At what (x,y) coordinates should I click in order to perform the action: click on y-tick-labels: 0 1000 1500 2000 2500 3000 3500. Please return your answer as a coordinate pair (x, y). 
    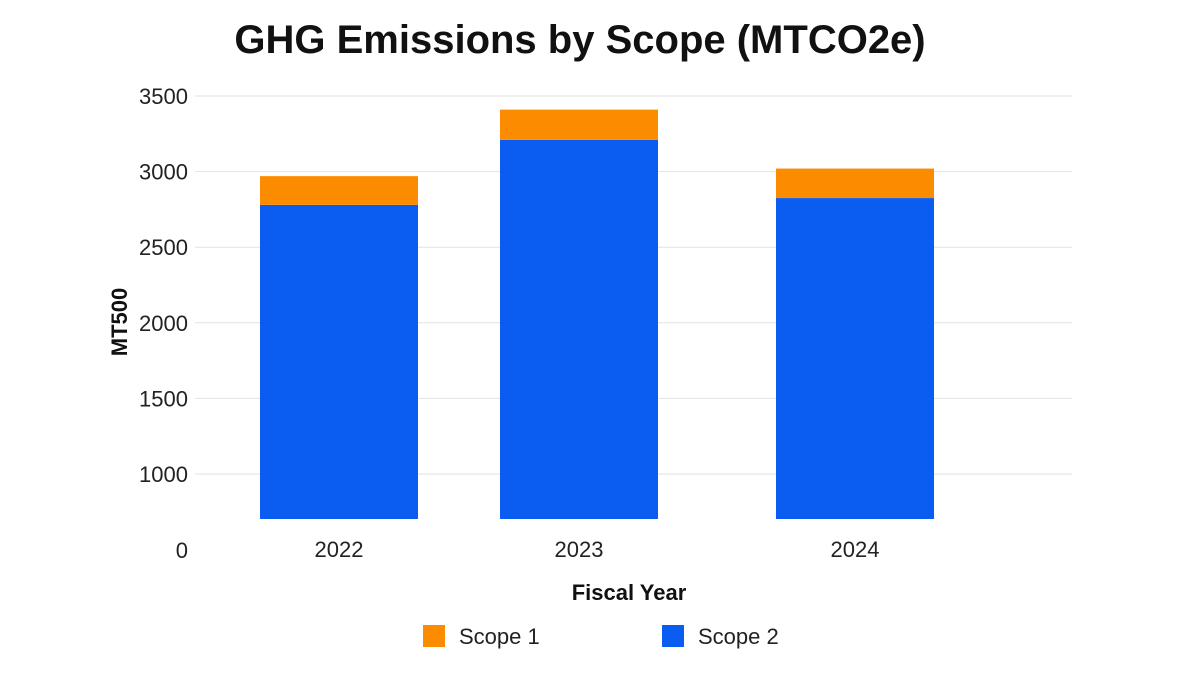
    Looking at the image, I should click on (163, 323).